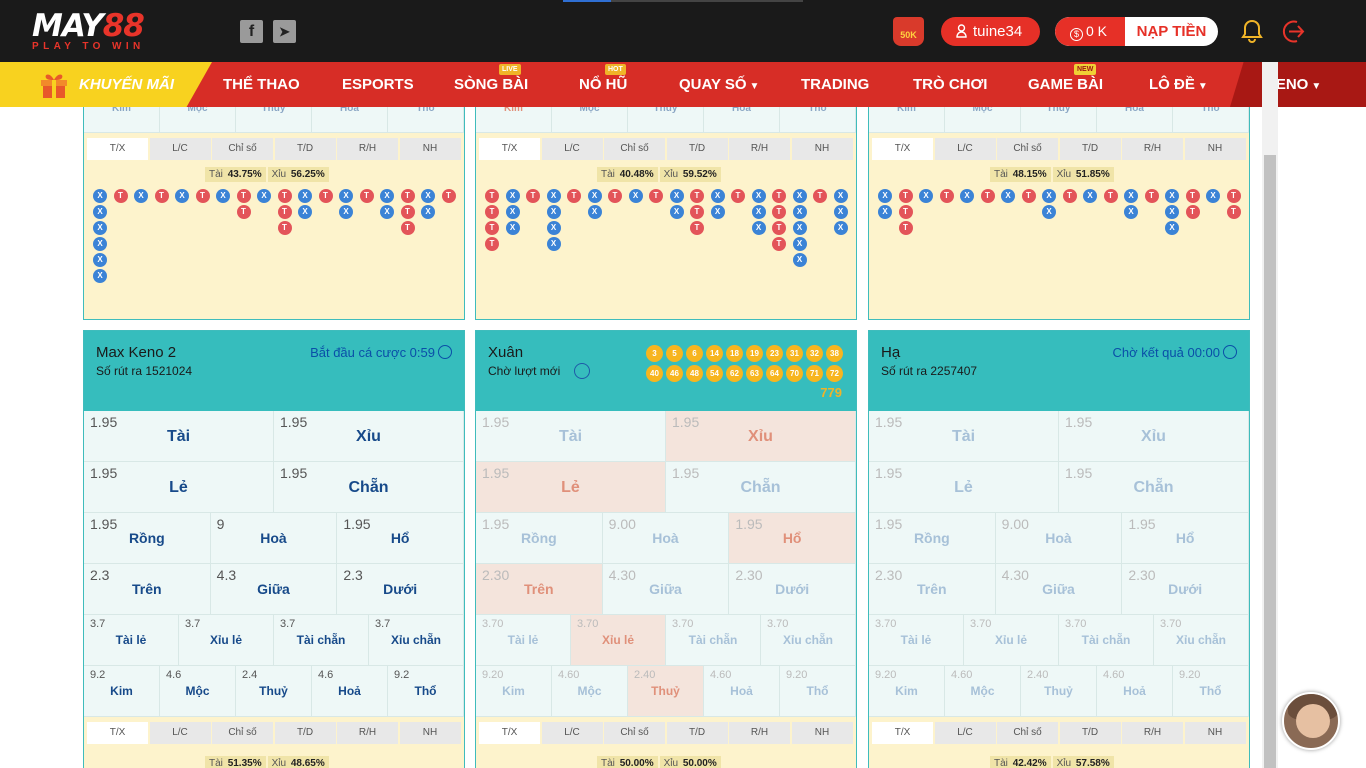 Image resolution: width=1366 pixels, height=768 pixels. I want to click on bet-option-cell: 2.4 Thuỷ, so click(274, 691).